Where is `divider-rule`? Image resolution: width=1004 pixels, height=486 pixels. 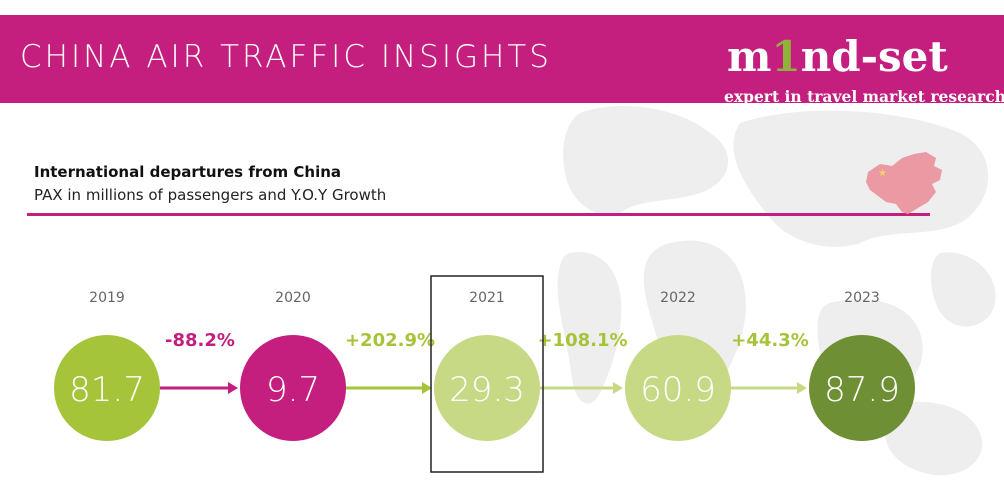
divider-rule is located at coordinates (478, 214).